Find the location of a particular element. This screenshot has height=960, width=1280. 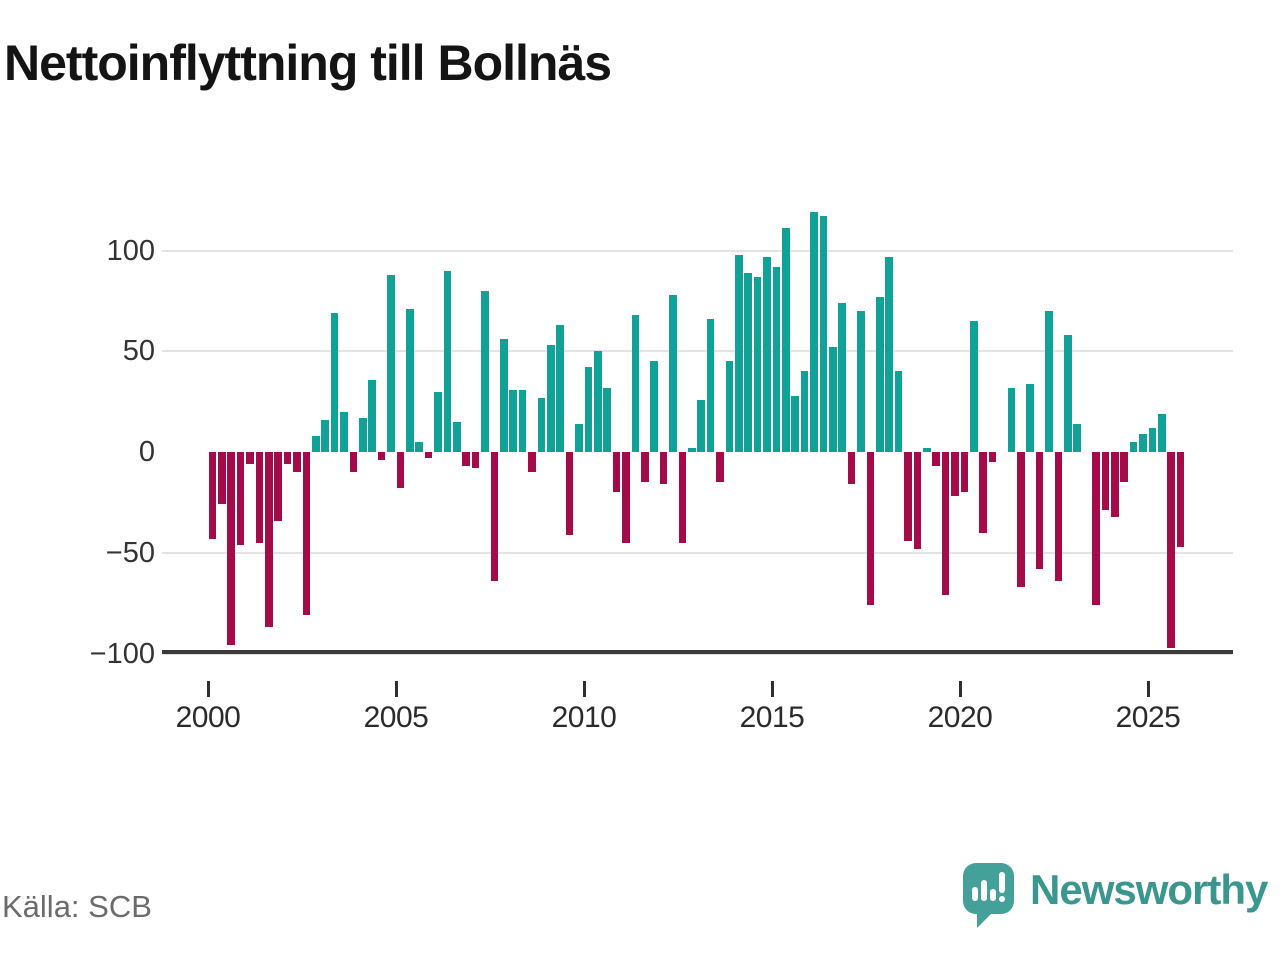

bar-2016-q2 is located at coordinates (823, 334).